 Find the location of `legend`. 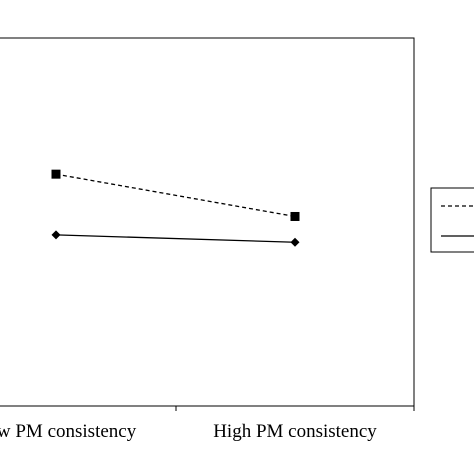

legend is located at coordinates (452, 220).